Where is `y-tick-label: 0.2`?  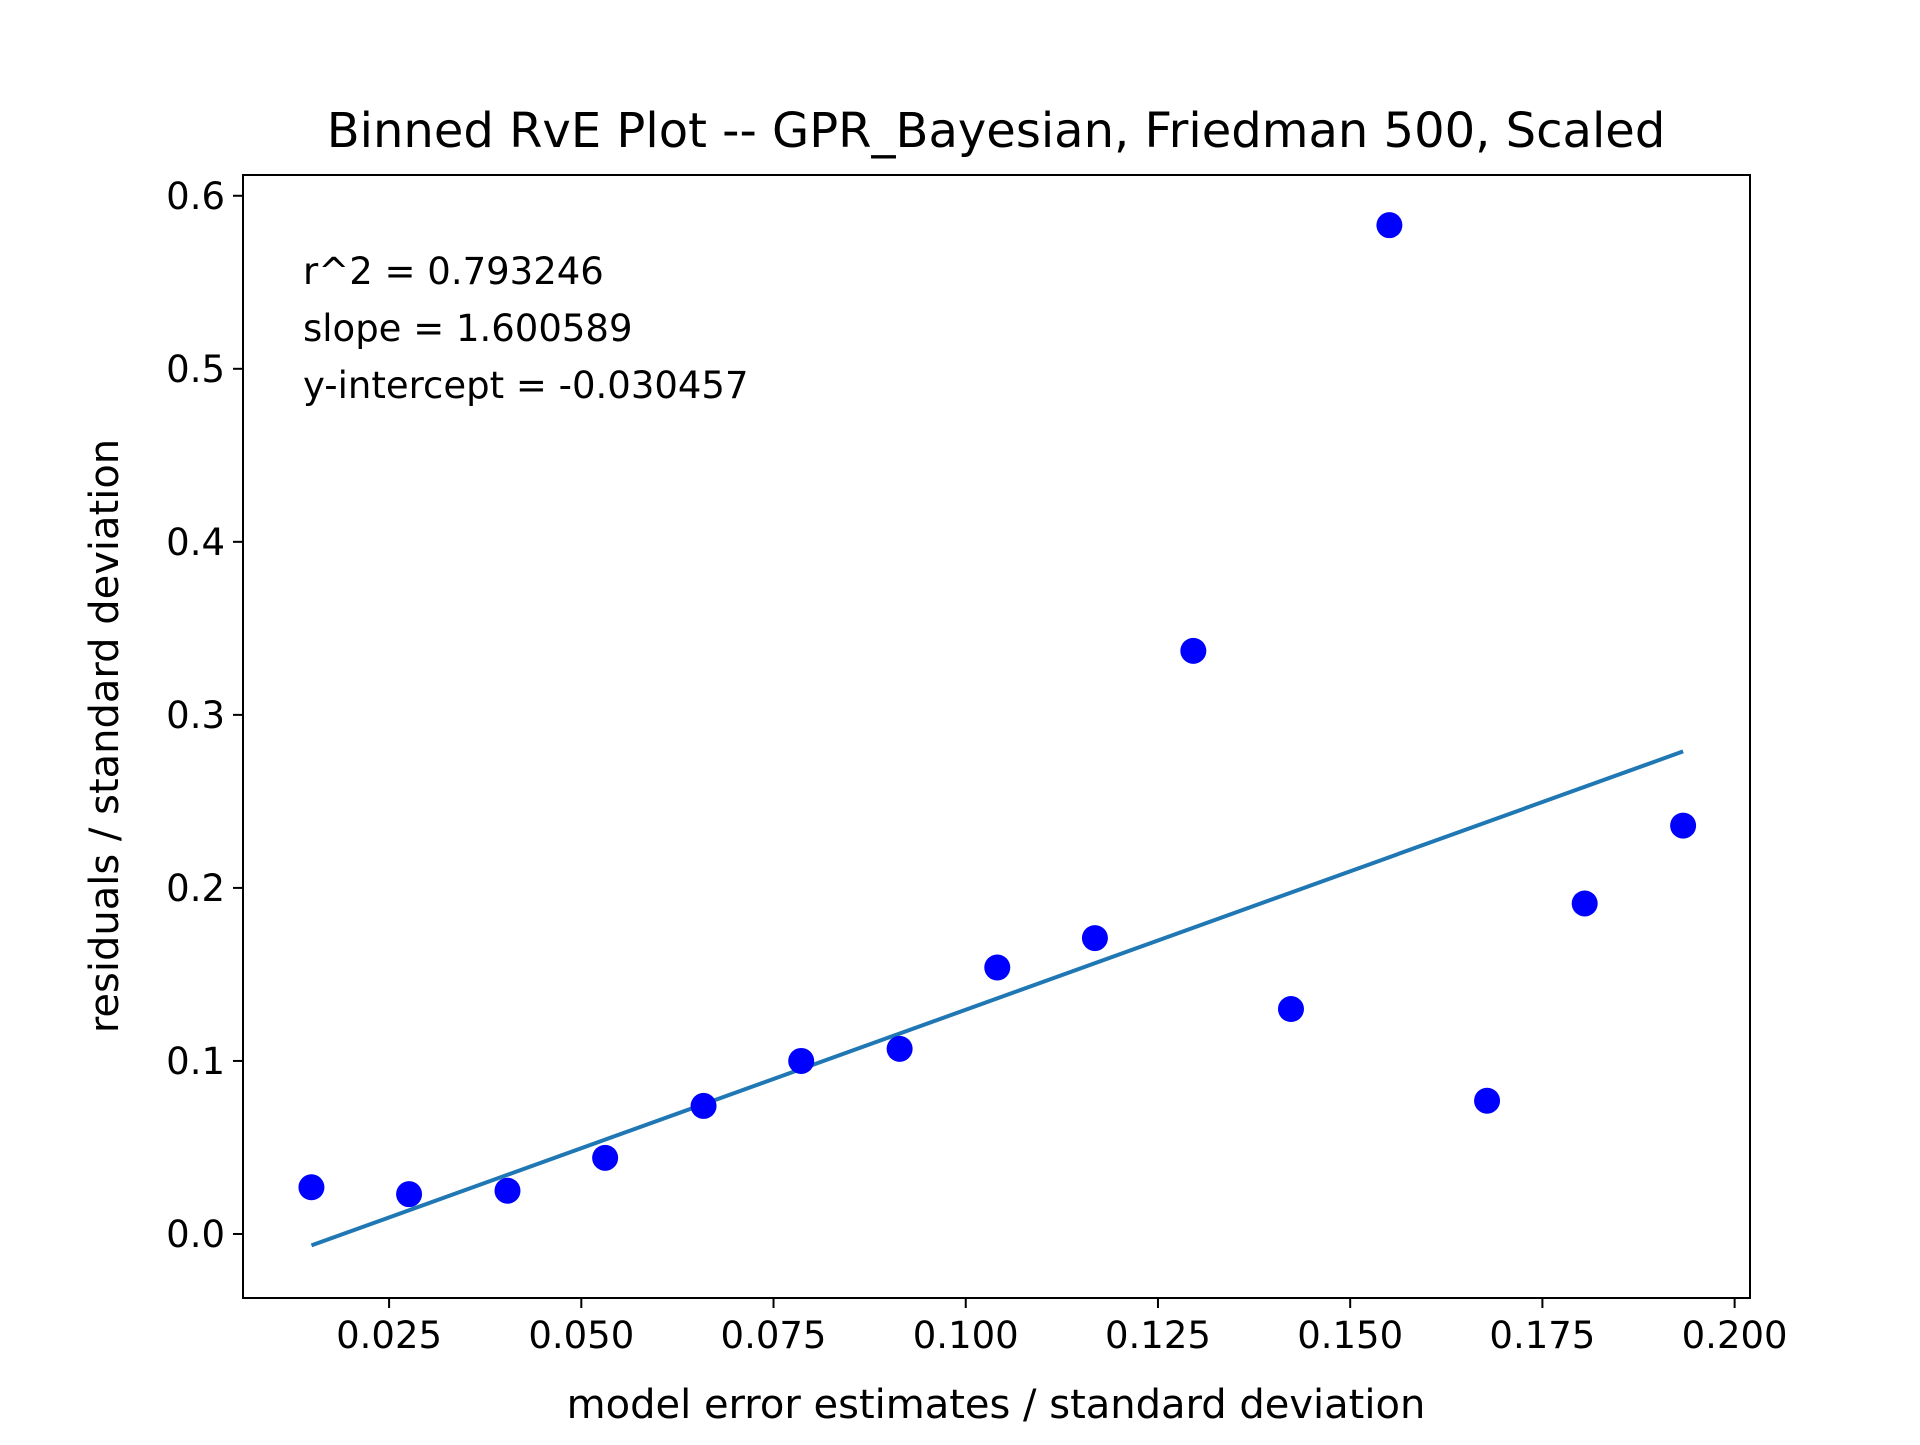
y-tick-label: 0.2 is located at coordinates (195, 888).